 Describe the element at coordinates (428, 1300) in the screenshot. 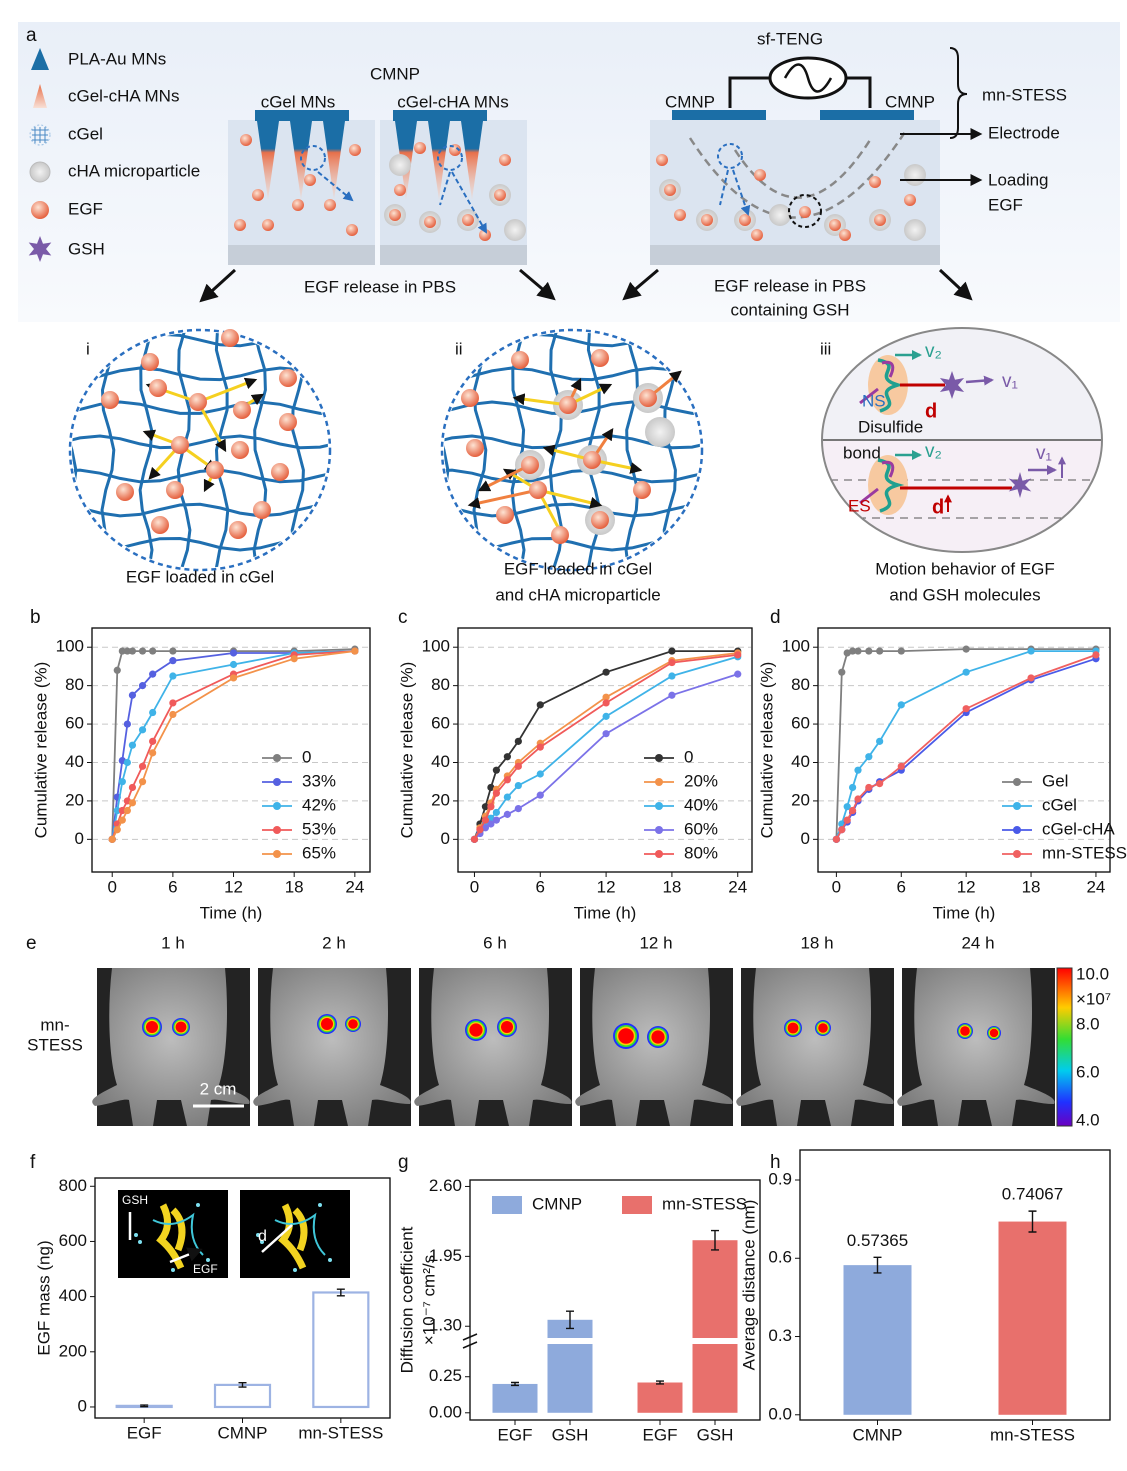

I see `y-axis-label: ×10⁻⁷ cm²/s` at that location.